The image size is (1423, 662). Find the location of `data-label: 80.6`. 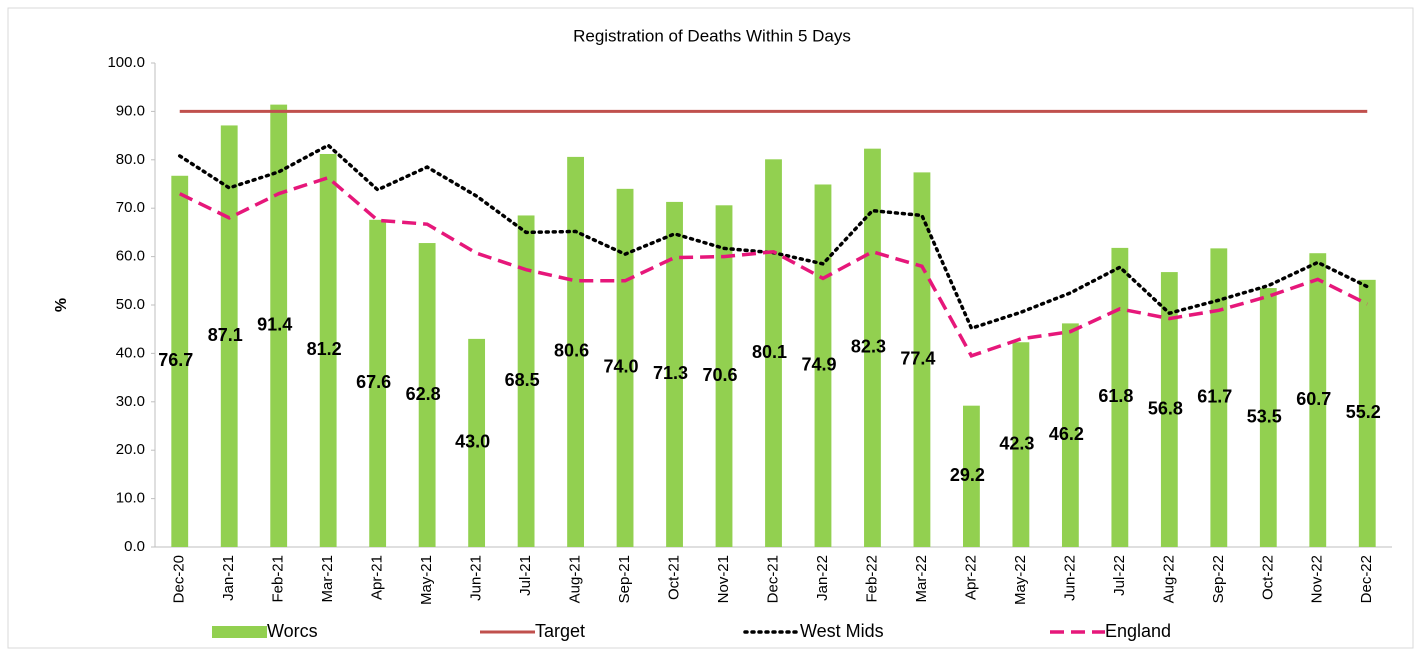

data-label: 80.6 is located at coordinates (571, 351).